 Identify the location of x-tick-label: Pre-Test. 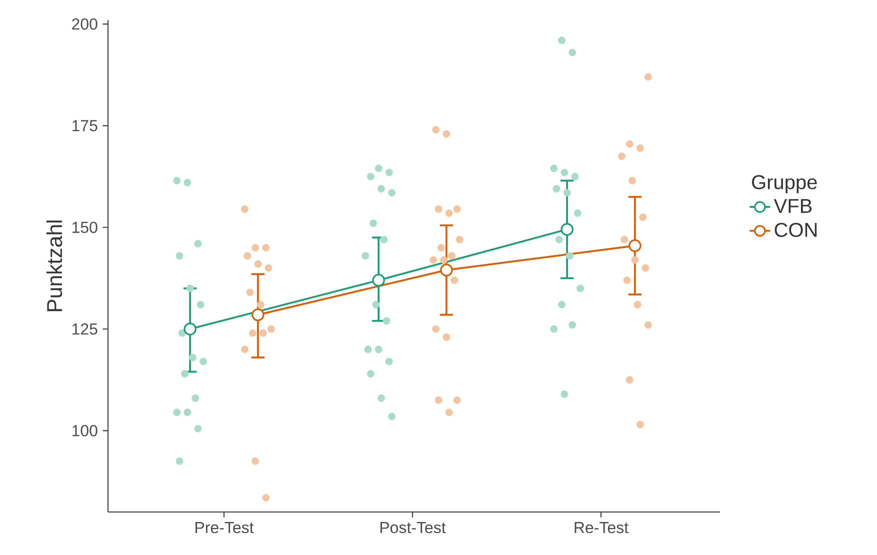
(225, 528).